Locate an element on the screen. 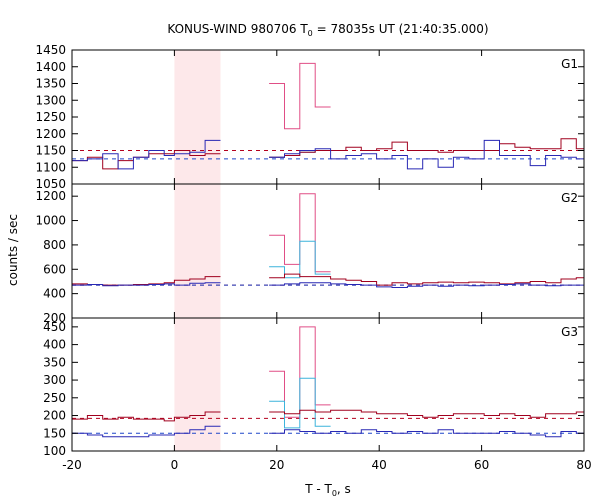  x-tick-label: 0 is located at coordinates (175, 465).